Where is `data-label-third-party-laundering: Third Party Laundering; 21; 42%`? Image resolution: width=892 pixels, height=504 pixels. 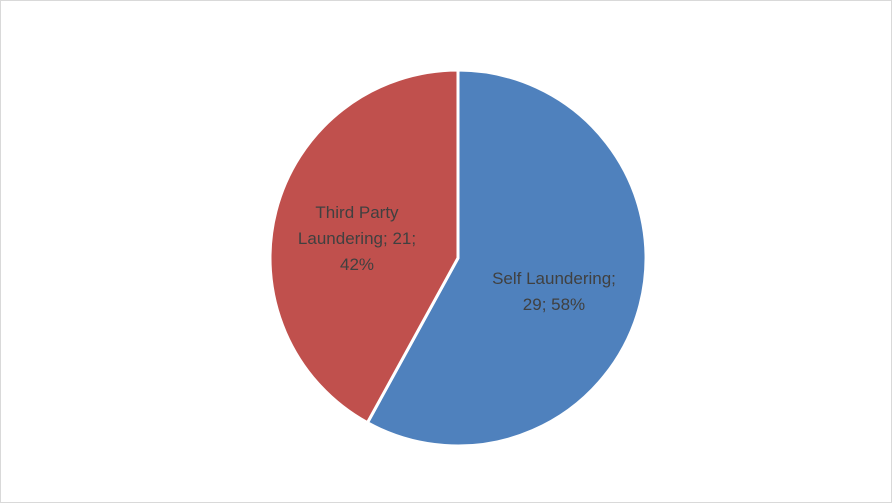 data-label-third-party-laundering: Third Party Laundering; 21; 42% is located at coordinates (357, 238).